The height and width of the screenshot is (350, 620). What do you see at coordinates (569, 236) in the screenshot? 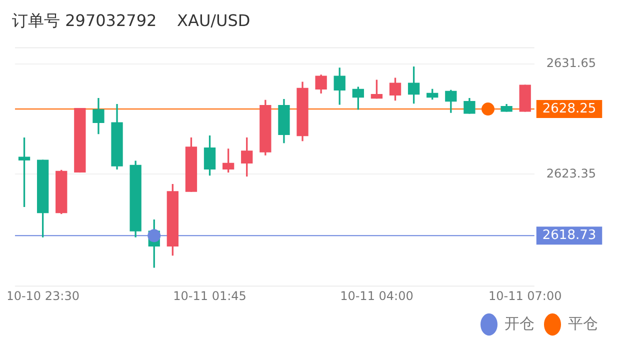
I see `ref-line-label: 2618.73` at bounding box center [569, 236].